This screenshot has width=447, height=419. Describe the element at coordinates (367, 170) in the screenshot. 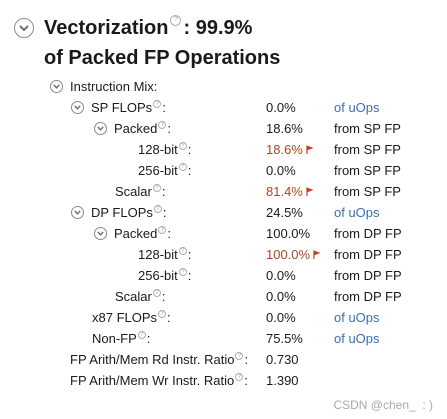

I see `metric-basis: from SP FP` at that location.